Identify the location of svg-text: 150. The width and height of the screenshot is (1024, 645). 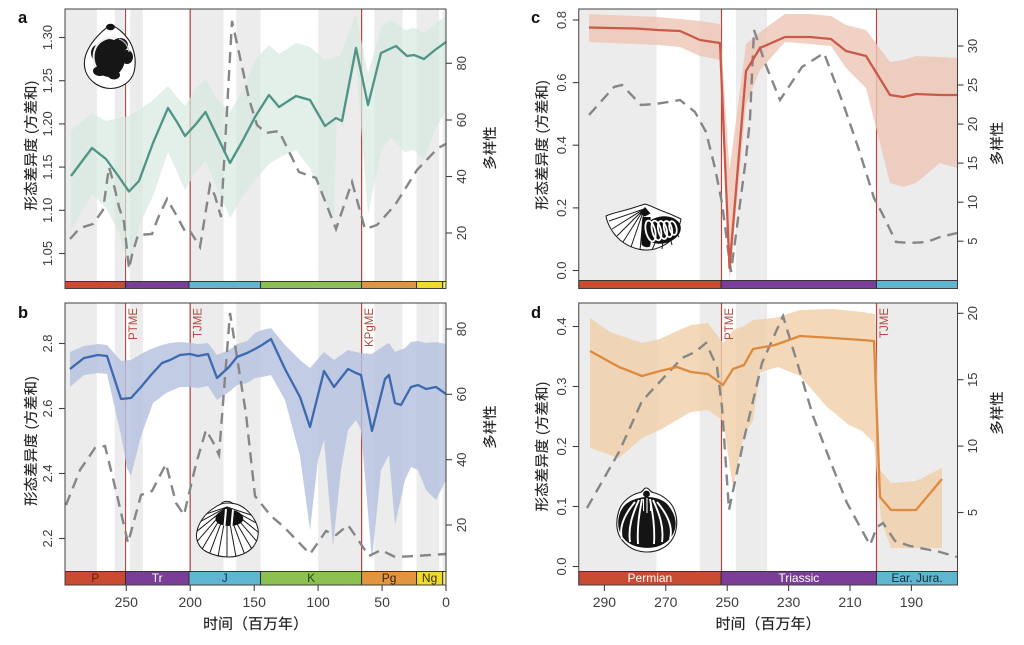
(255, 602).